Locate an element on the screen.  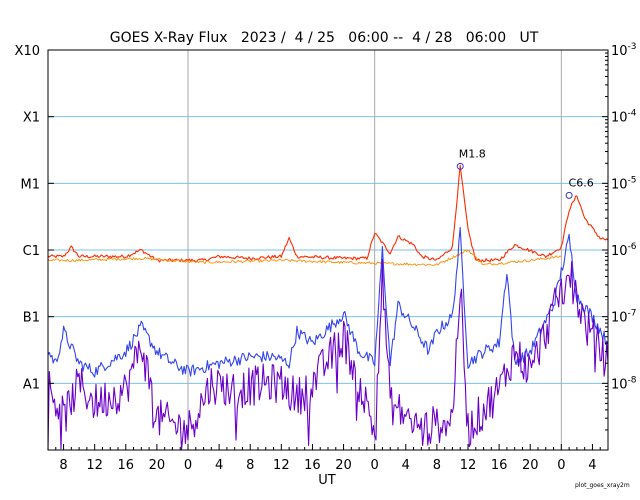
exponent: -8 is located at coordinates (632, 380).